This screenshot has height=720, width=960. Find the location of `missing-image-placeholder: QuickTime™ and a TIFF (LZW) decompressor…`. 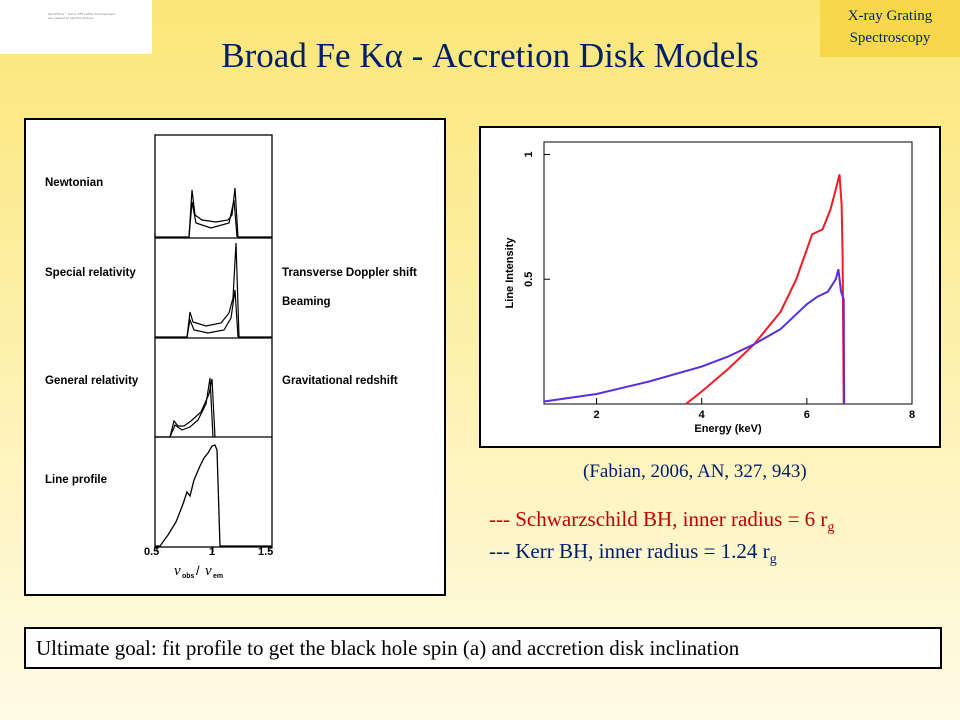

missing-image-placeholder: QuickTime™ and a TIFF (LZW) decompressor… is located at coordinates (76, 27).